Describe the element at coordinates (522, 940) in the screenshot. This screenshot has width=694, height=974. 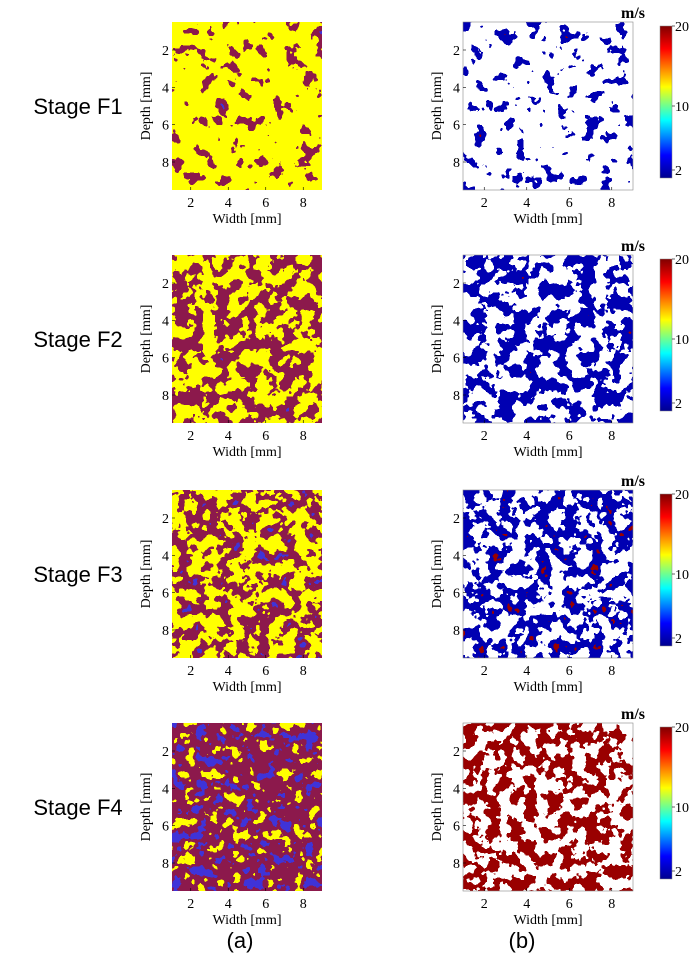
I see `caption-b: (b)` at that location.